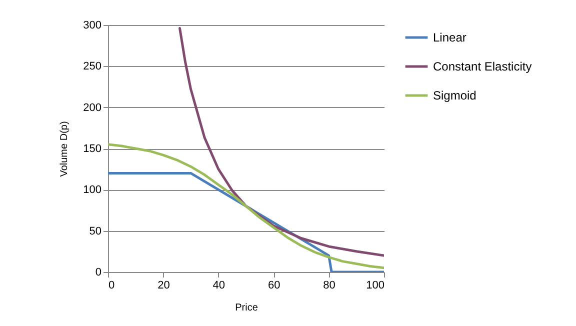 This screenshot has height=326, width=576. What do you see at coordinates (449, 37) in the screenshot?
I see `legend-label: Linear` at bounding box center [449, 37].